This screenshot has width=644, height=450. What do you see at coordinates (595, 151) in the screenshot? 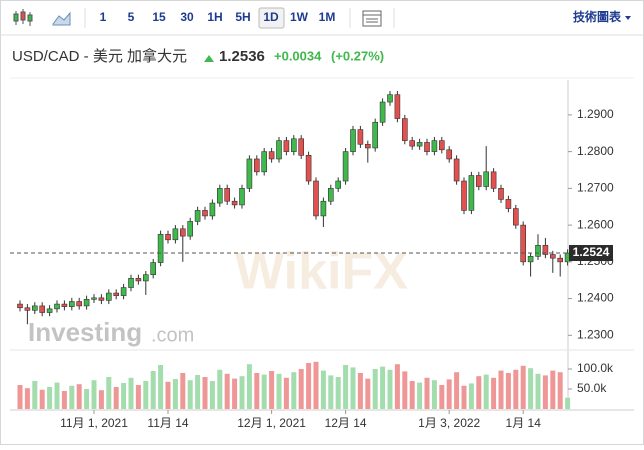
I see `y-tick-label: 1.2800` at bounding box center [595, 151].